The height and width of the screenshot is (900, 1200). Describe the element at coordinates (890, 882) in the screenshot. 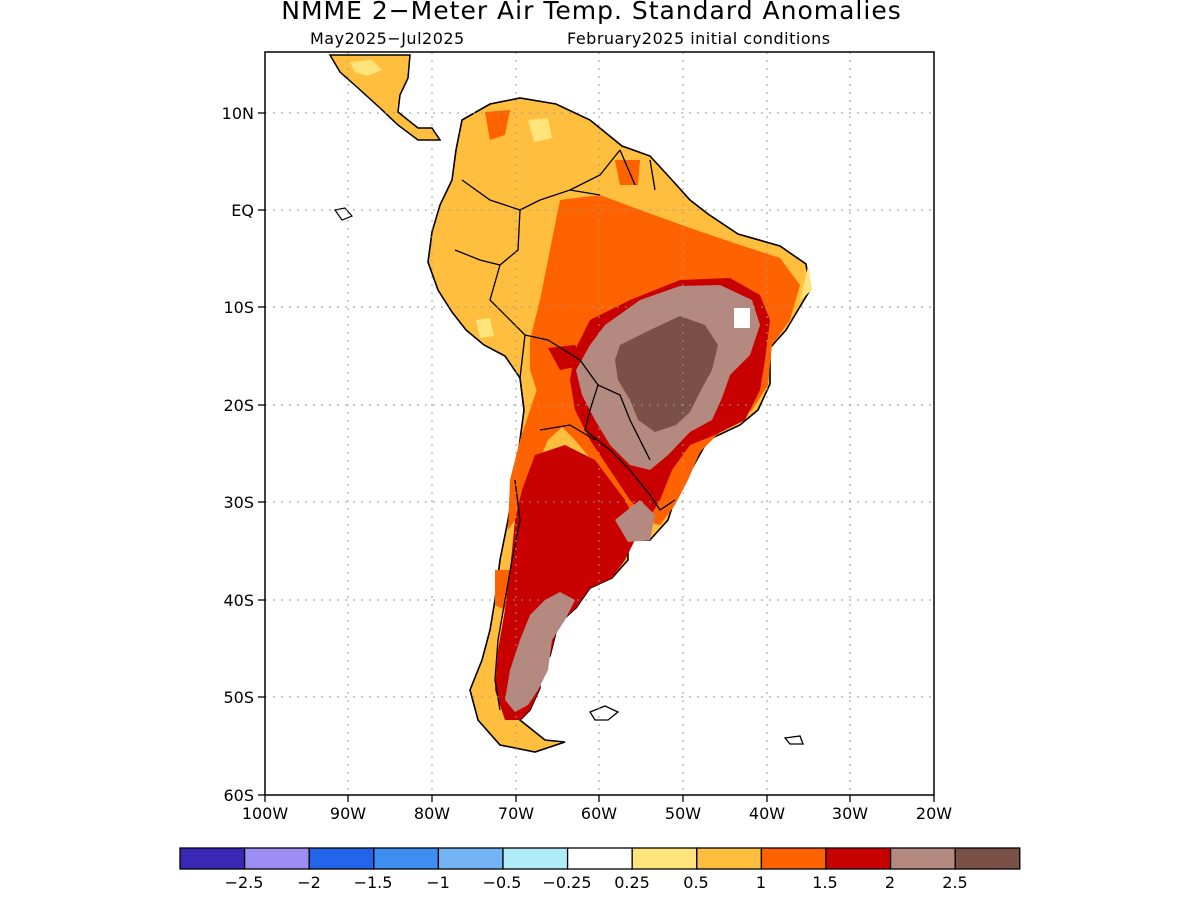

I see `colorbar-label: 2` at that location.